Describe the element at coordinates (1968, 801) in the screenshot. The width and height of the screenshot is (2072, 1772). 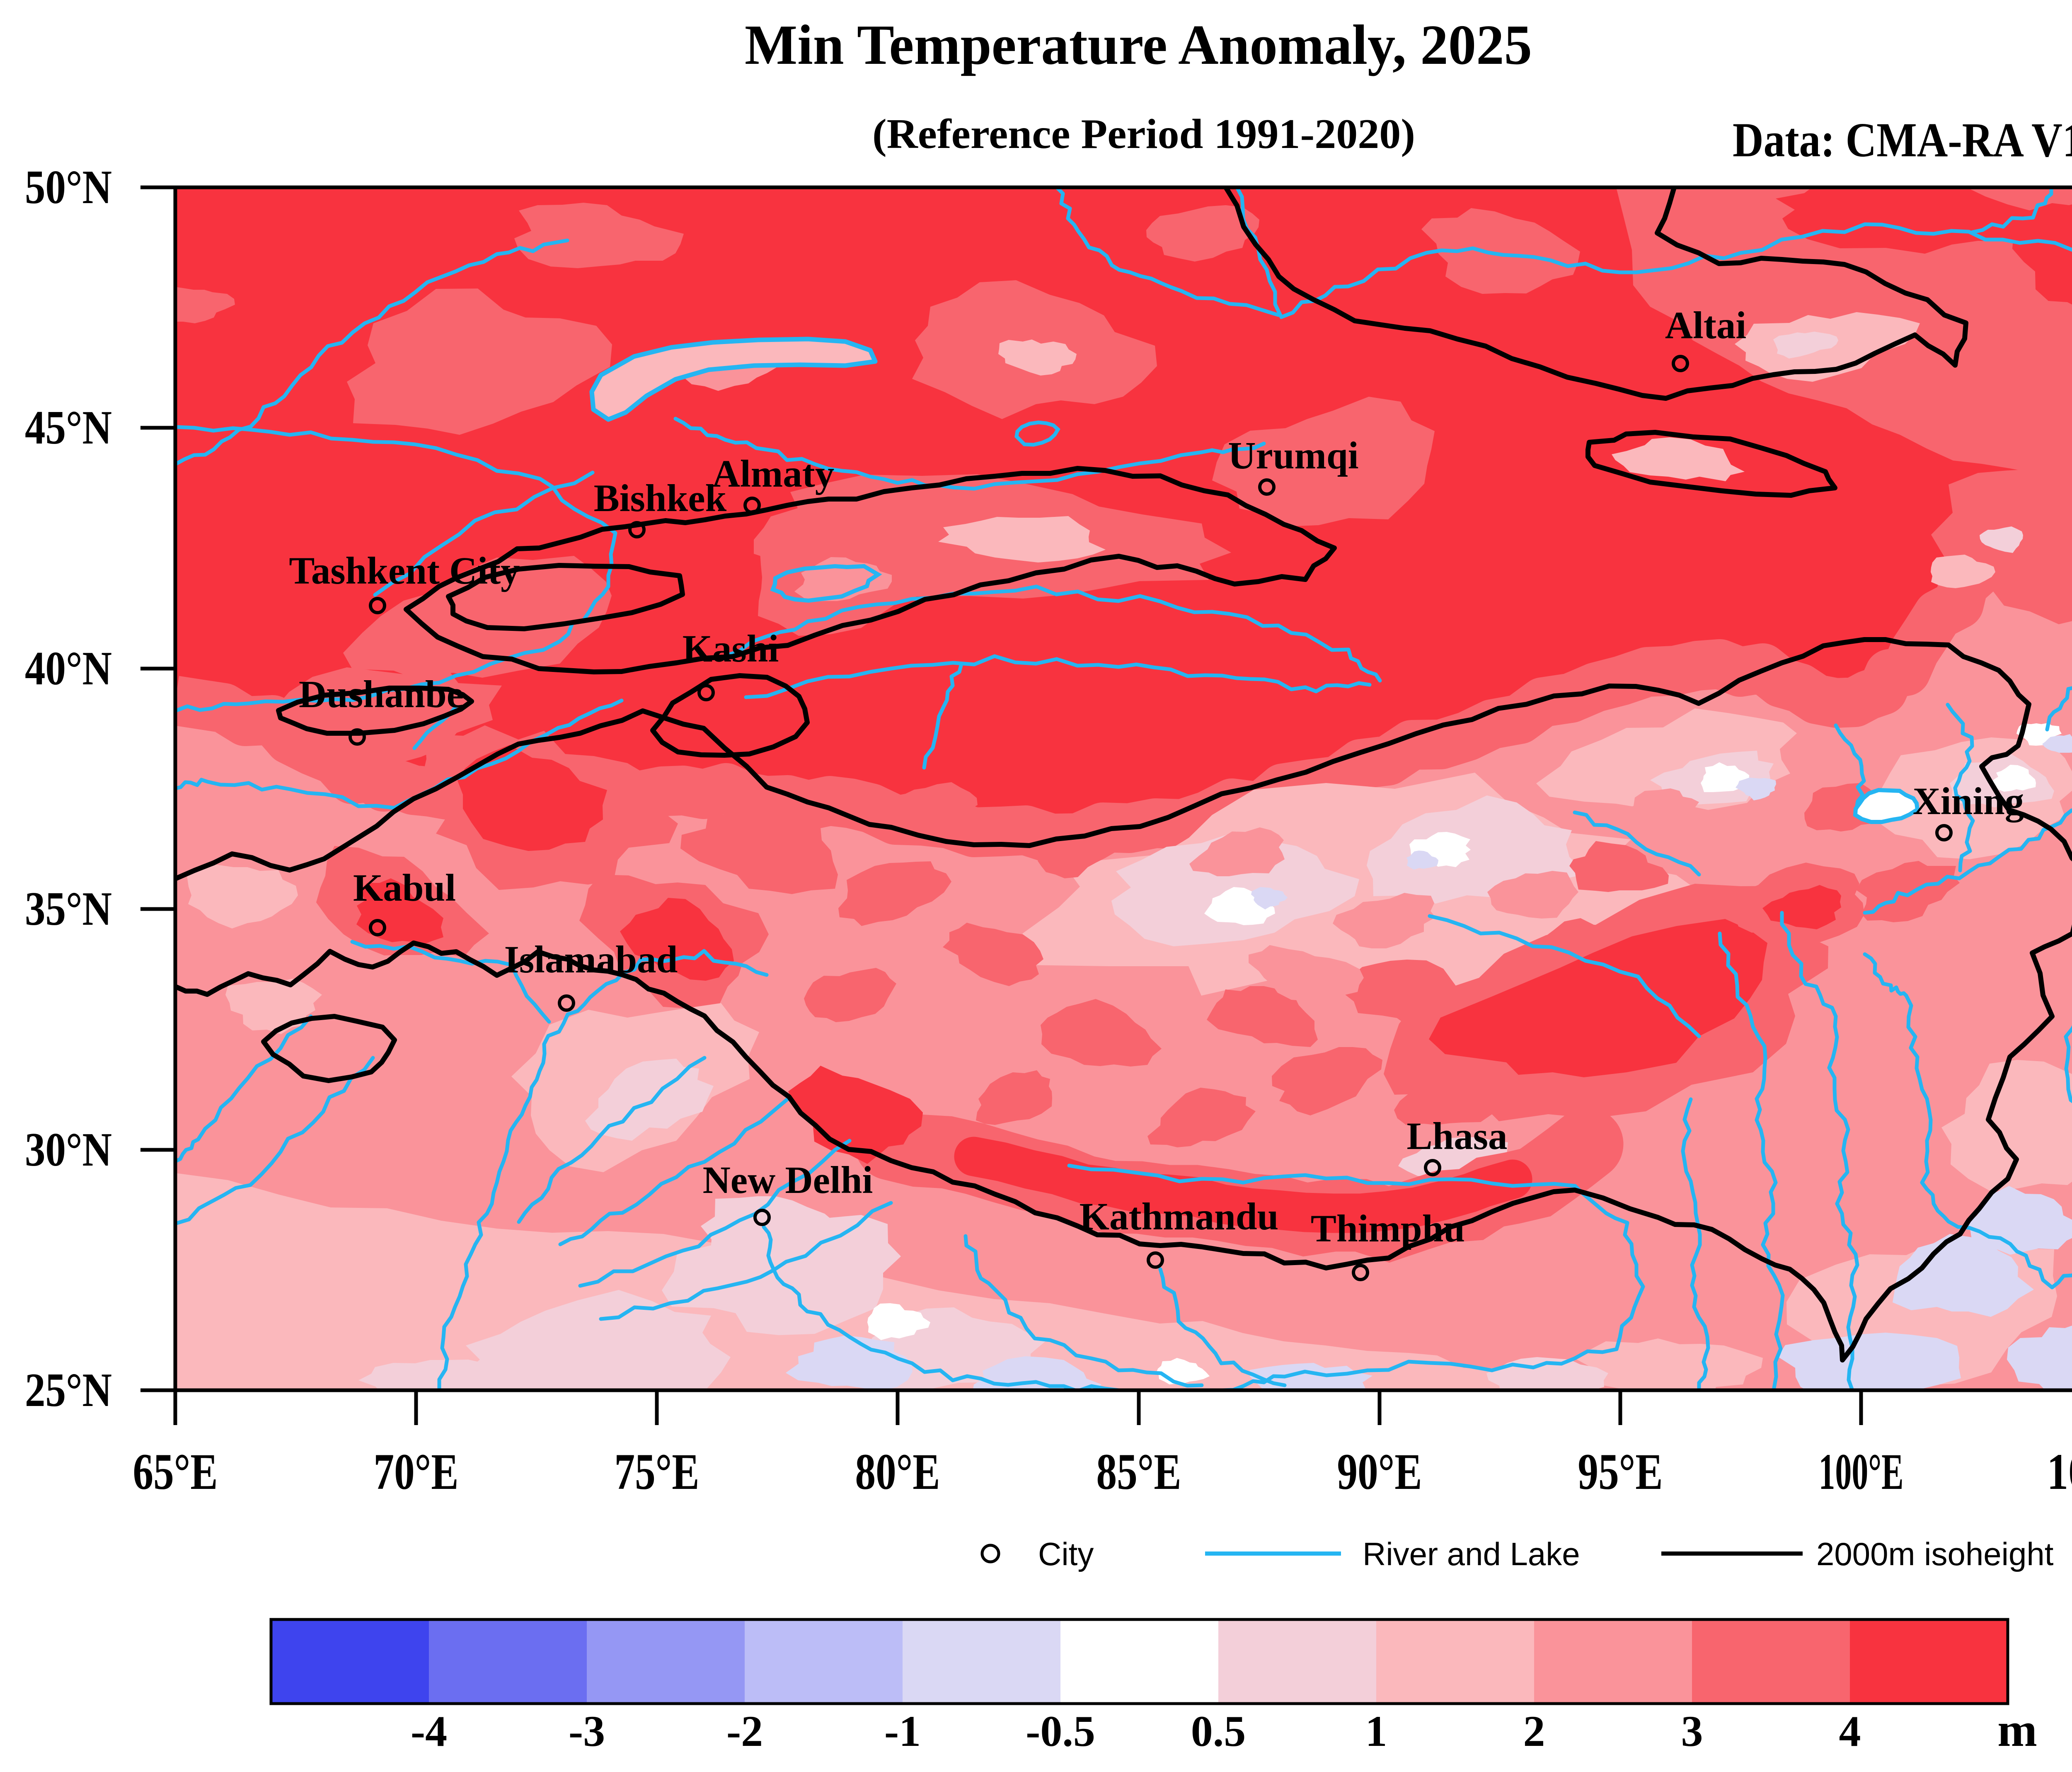
I see `svg-text: Xining` at that location.